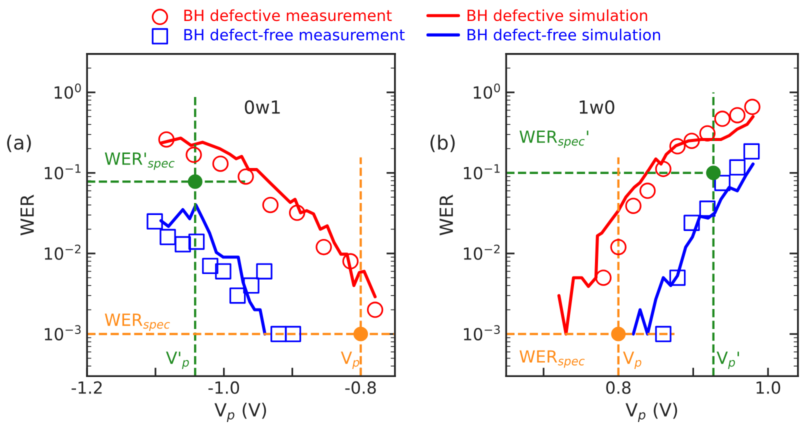 This screenshot has width=806, height=442. What do you see at coordinates (564, 34) in the screenshot?
I see `legend-label: BH defect-free simulation` at bounding box center [564, 34].